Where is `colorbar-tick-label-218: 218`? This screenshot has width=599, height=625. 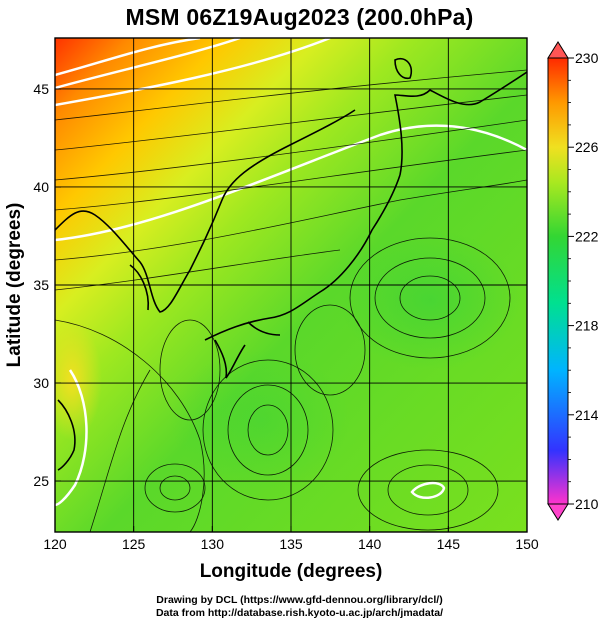
colorbar-tick-label-218: 218 is located at coordinates (587, 326).